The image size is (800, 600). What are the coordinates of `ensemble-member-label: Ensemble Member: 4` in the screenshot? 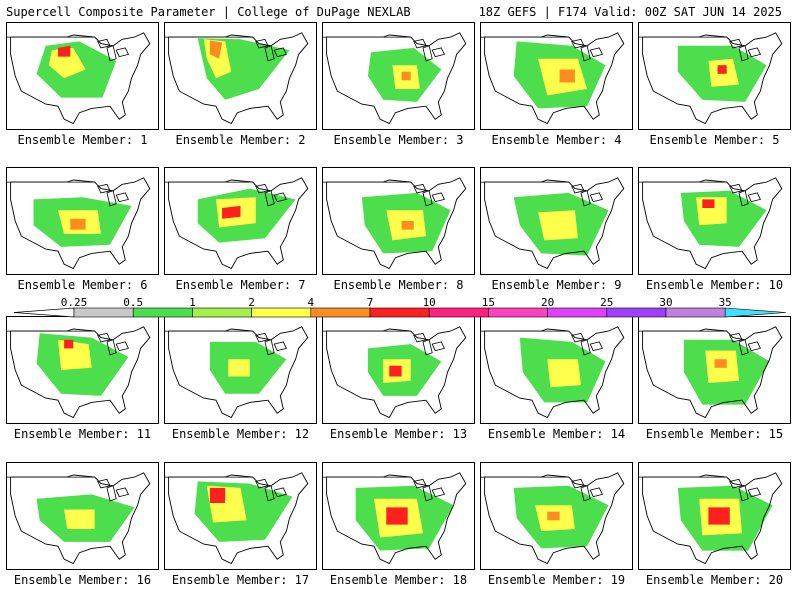 It's located at (556, 140).